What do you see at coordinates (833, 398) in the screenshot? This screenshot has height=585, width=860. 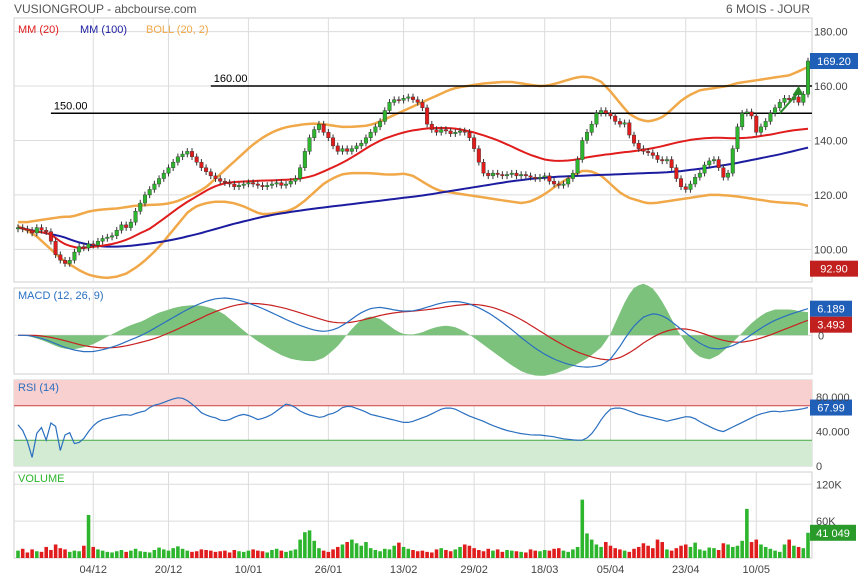 I see `y-tick-label-rsi: 80.000` at bounding box center [833, 398].